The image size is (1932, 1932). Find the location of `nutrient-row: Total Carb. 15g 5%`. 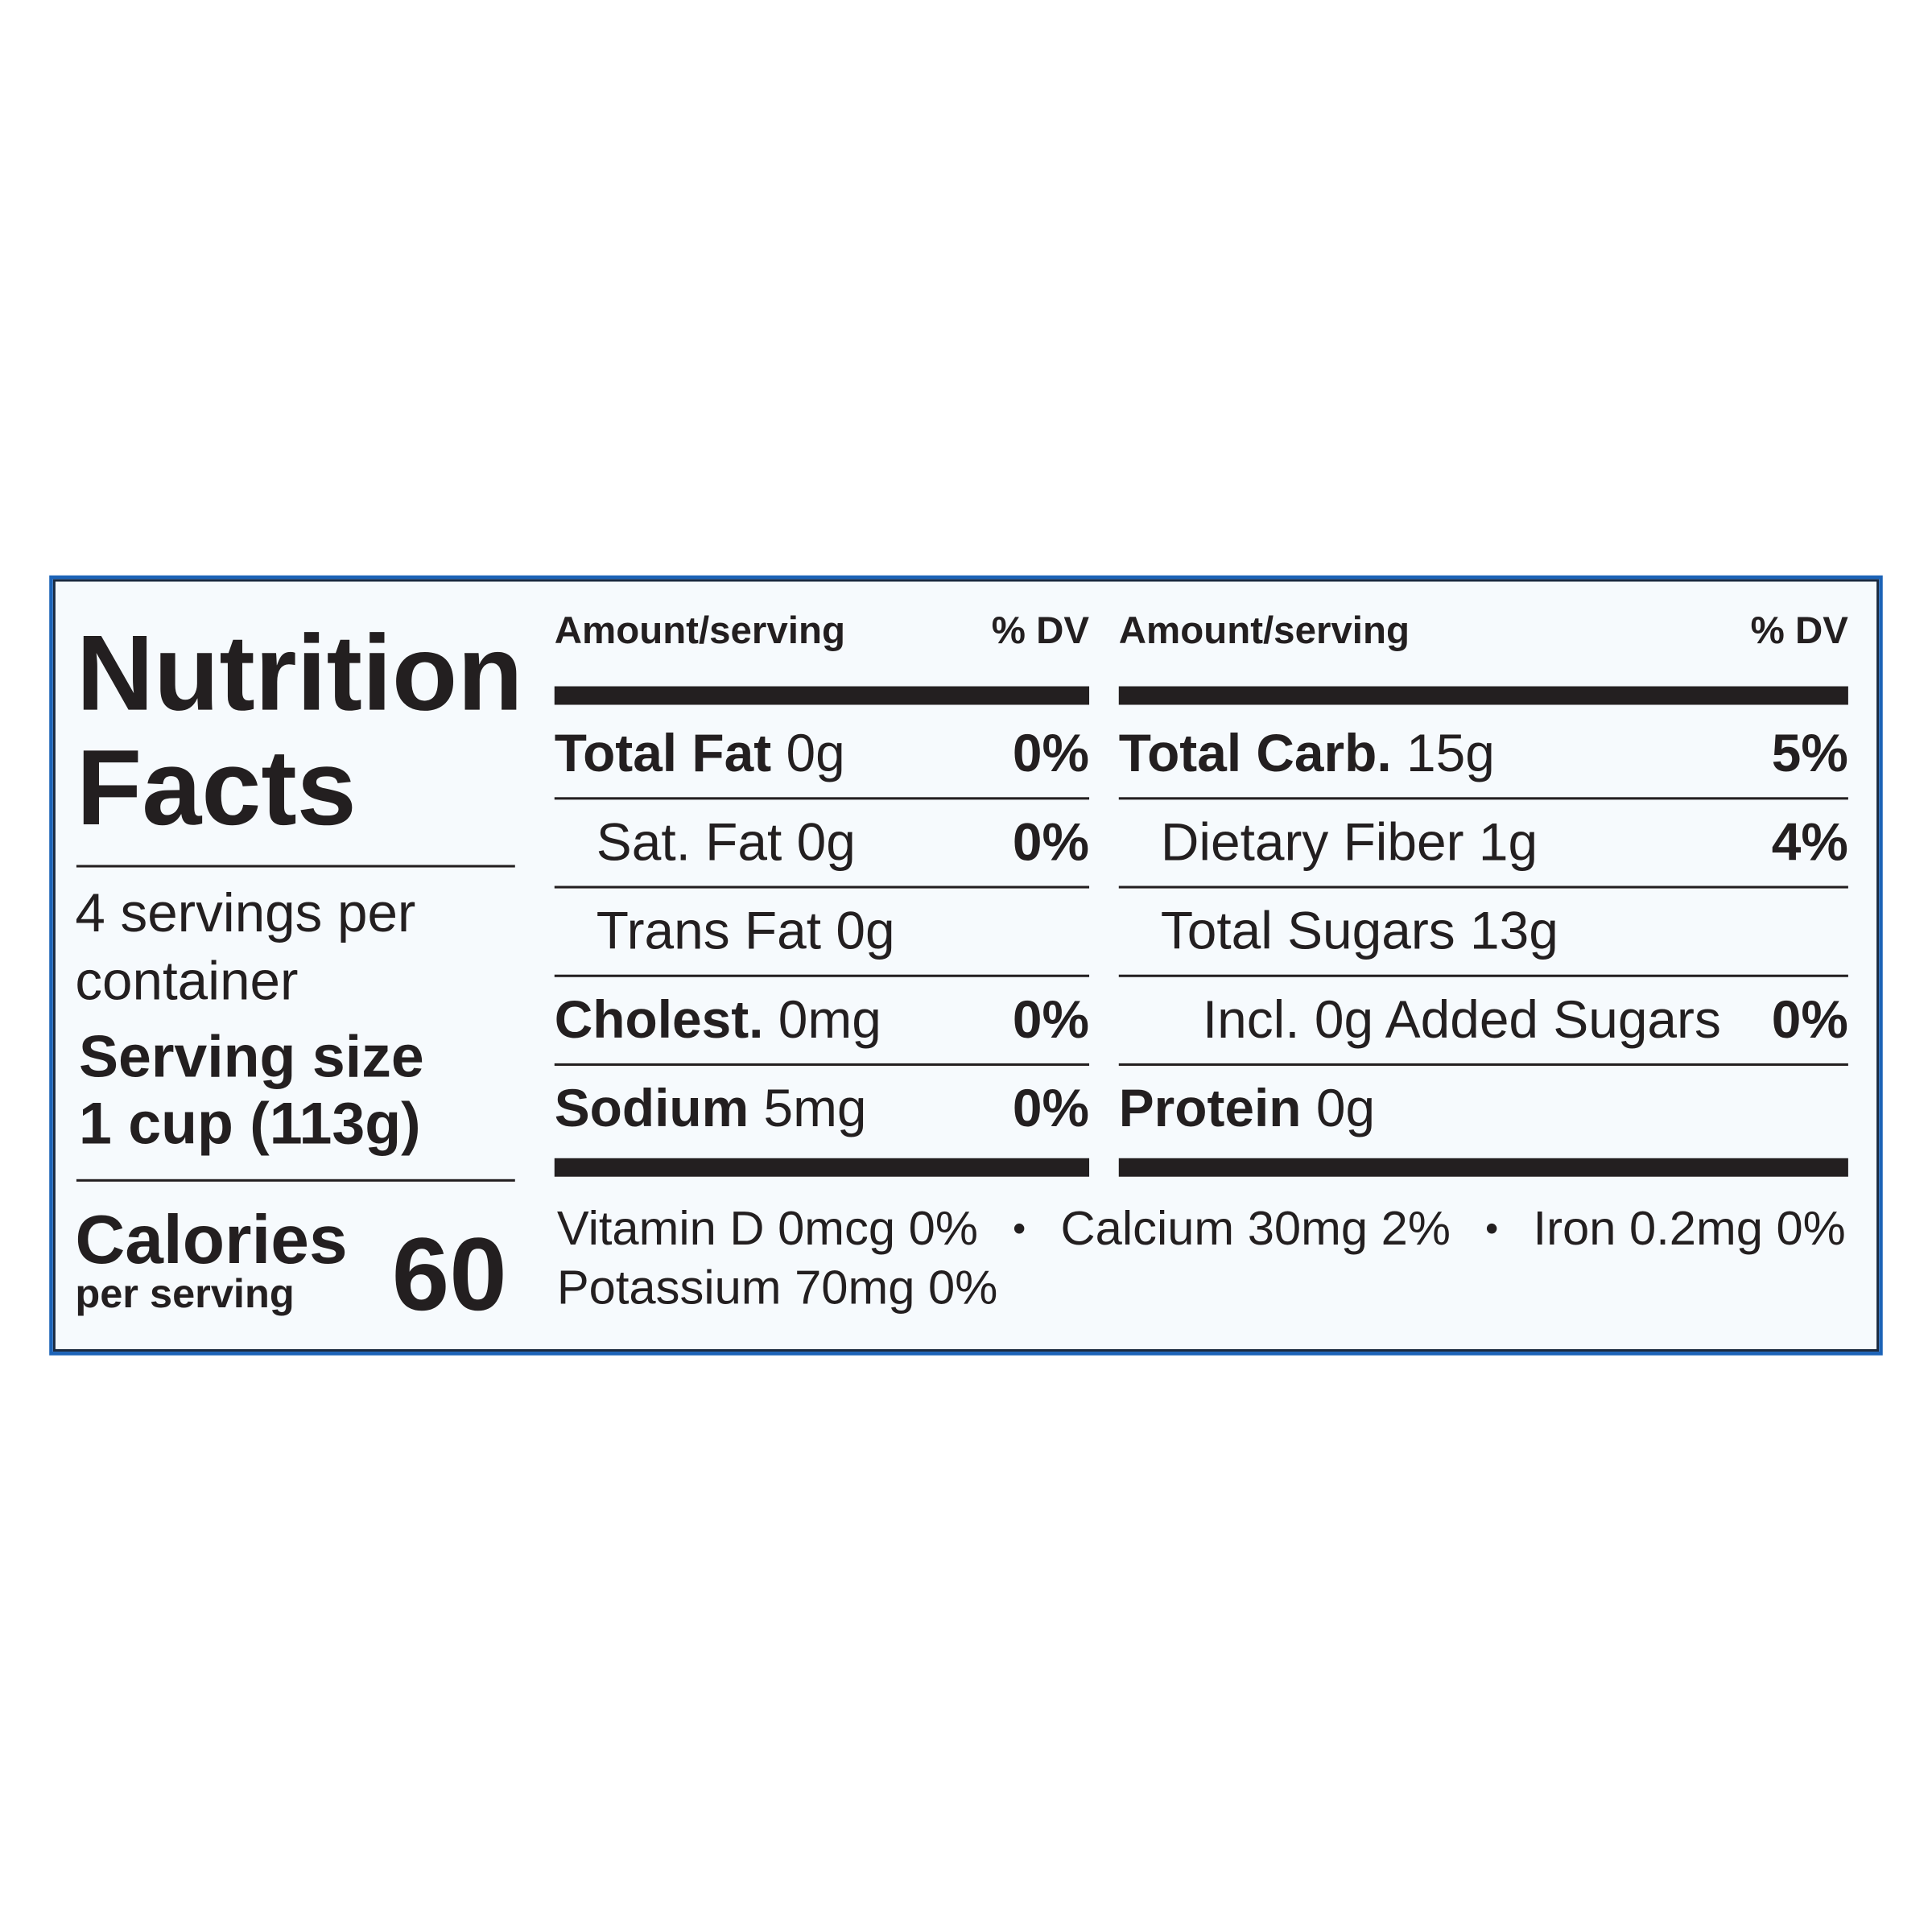

nutrient-row: Total Carb. 15g 5% is located at coordinates (1483, 755).